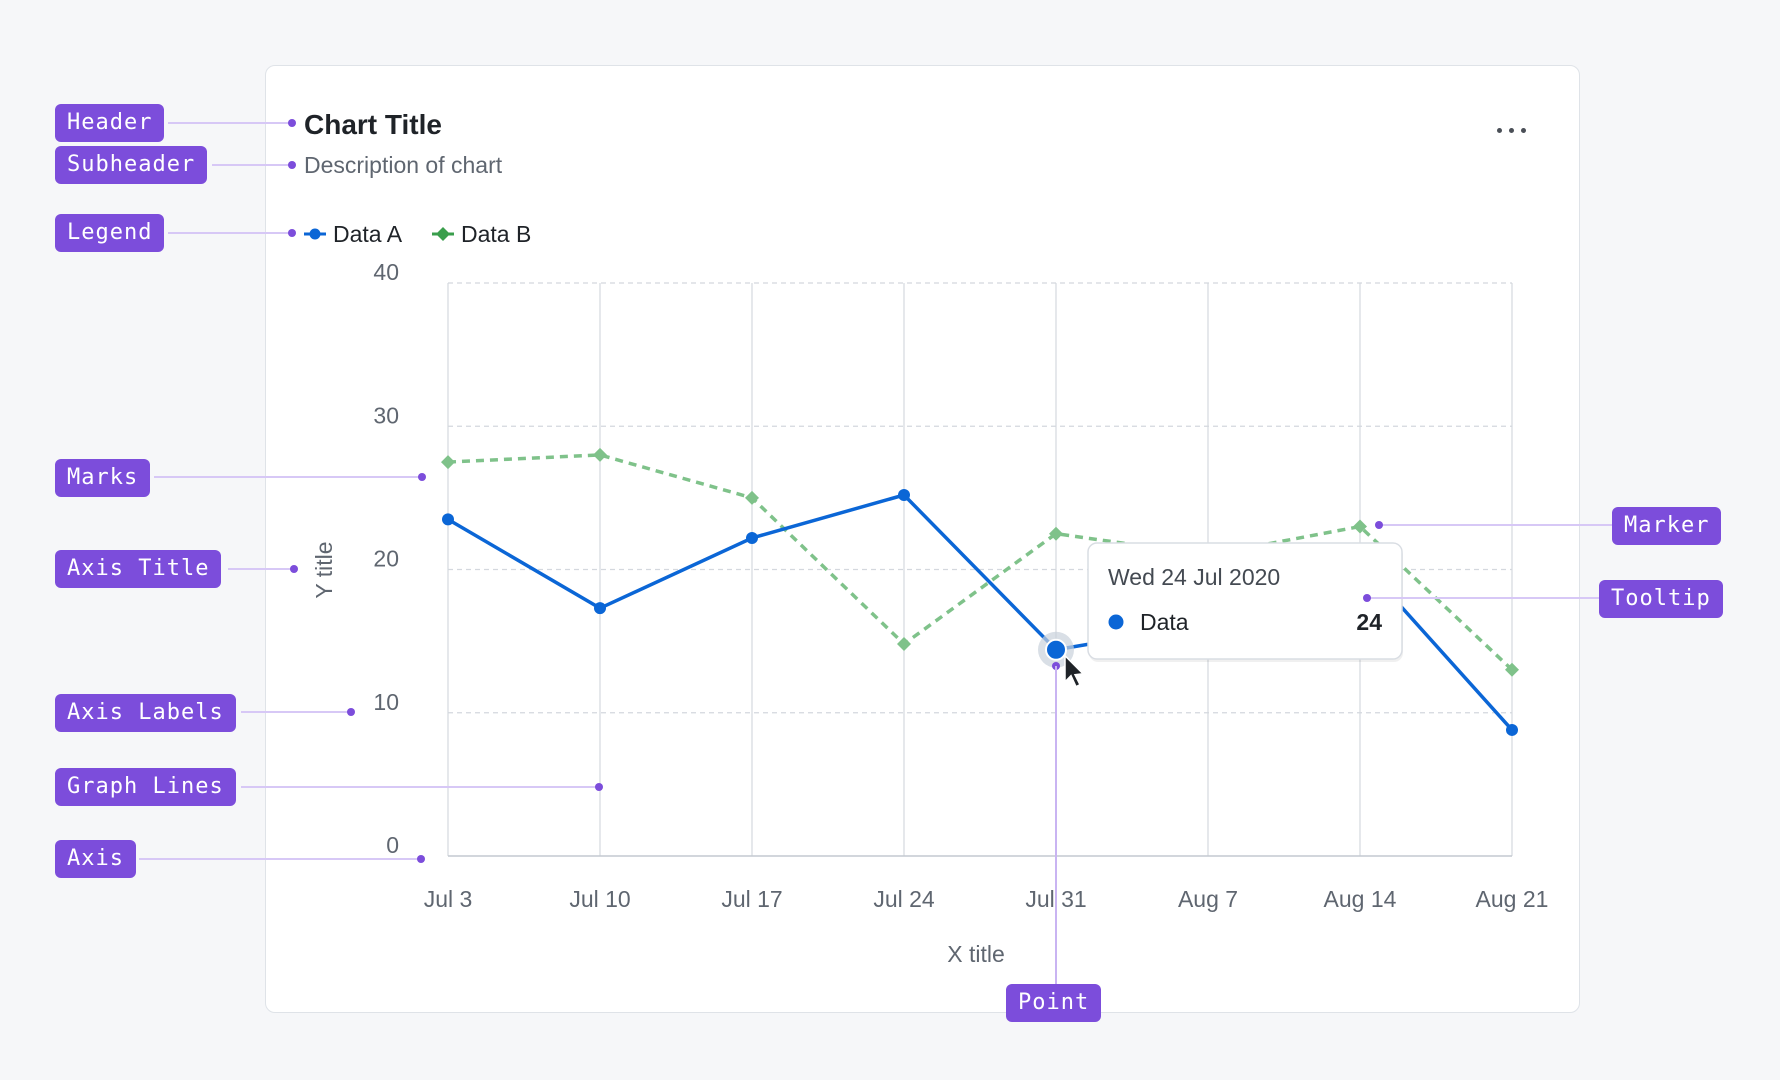  I want to click on annotation-marker: Marker, so click(1667, 526).